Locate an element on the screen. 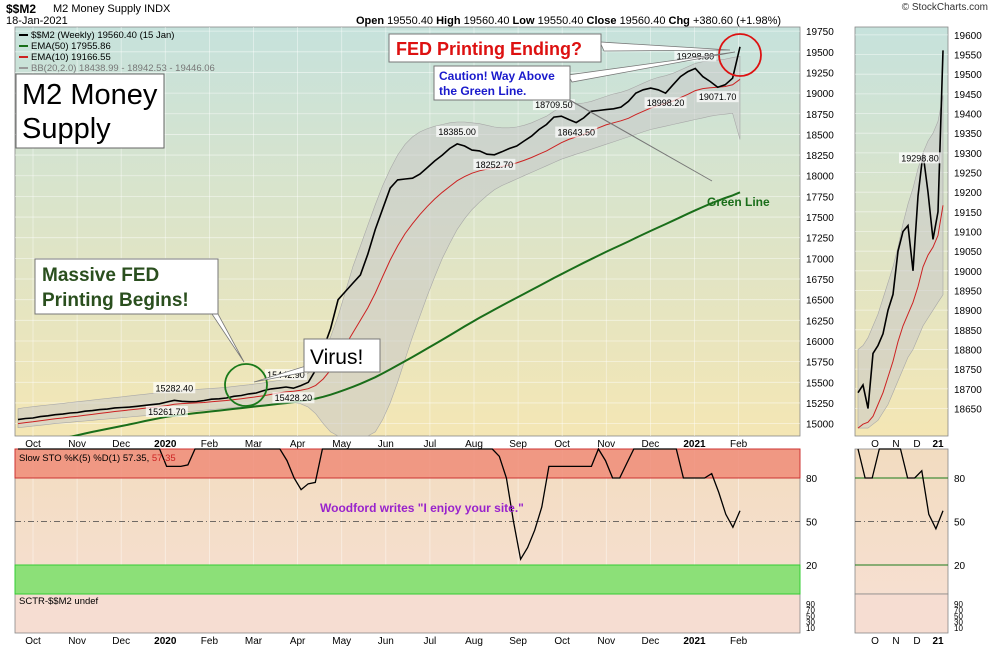  main-y-tick-label: 17000 is located at coordinates (820, 259).